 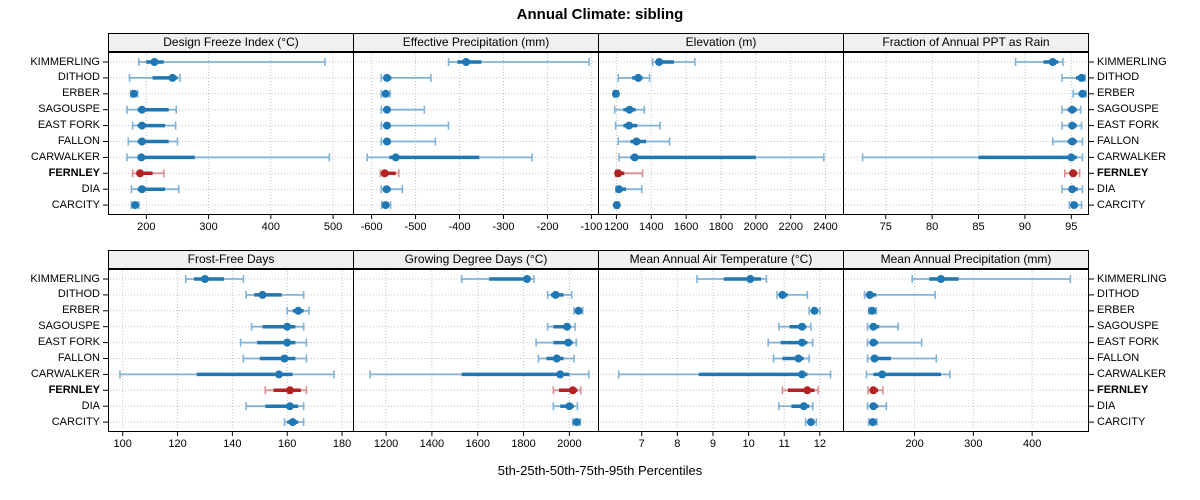 I want to click on axis-caption: 5th-25th-50th-75th-95th Percentiles, so click(x=600, y=470).